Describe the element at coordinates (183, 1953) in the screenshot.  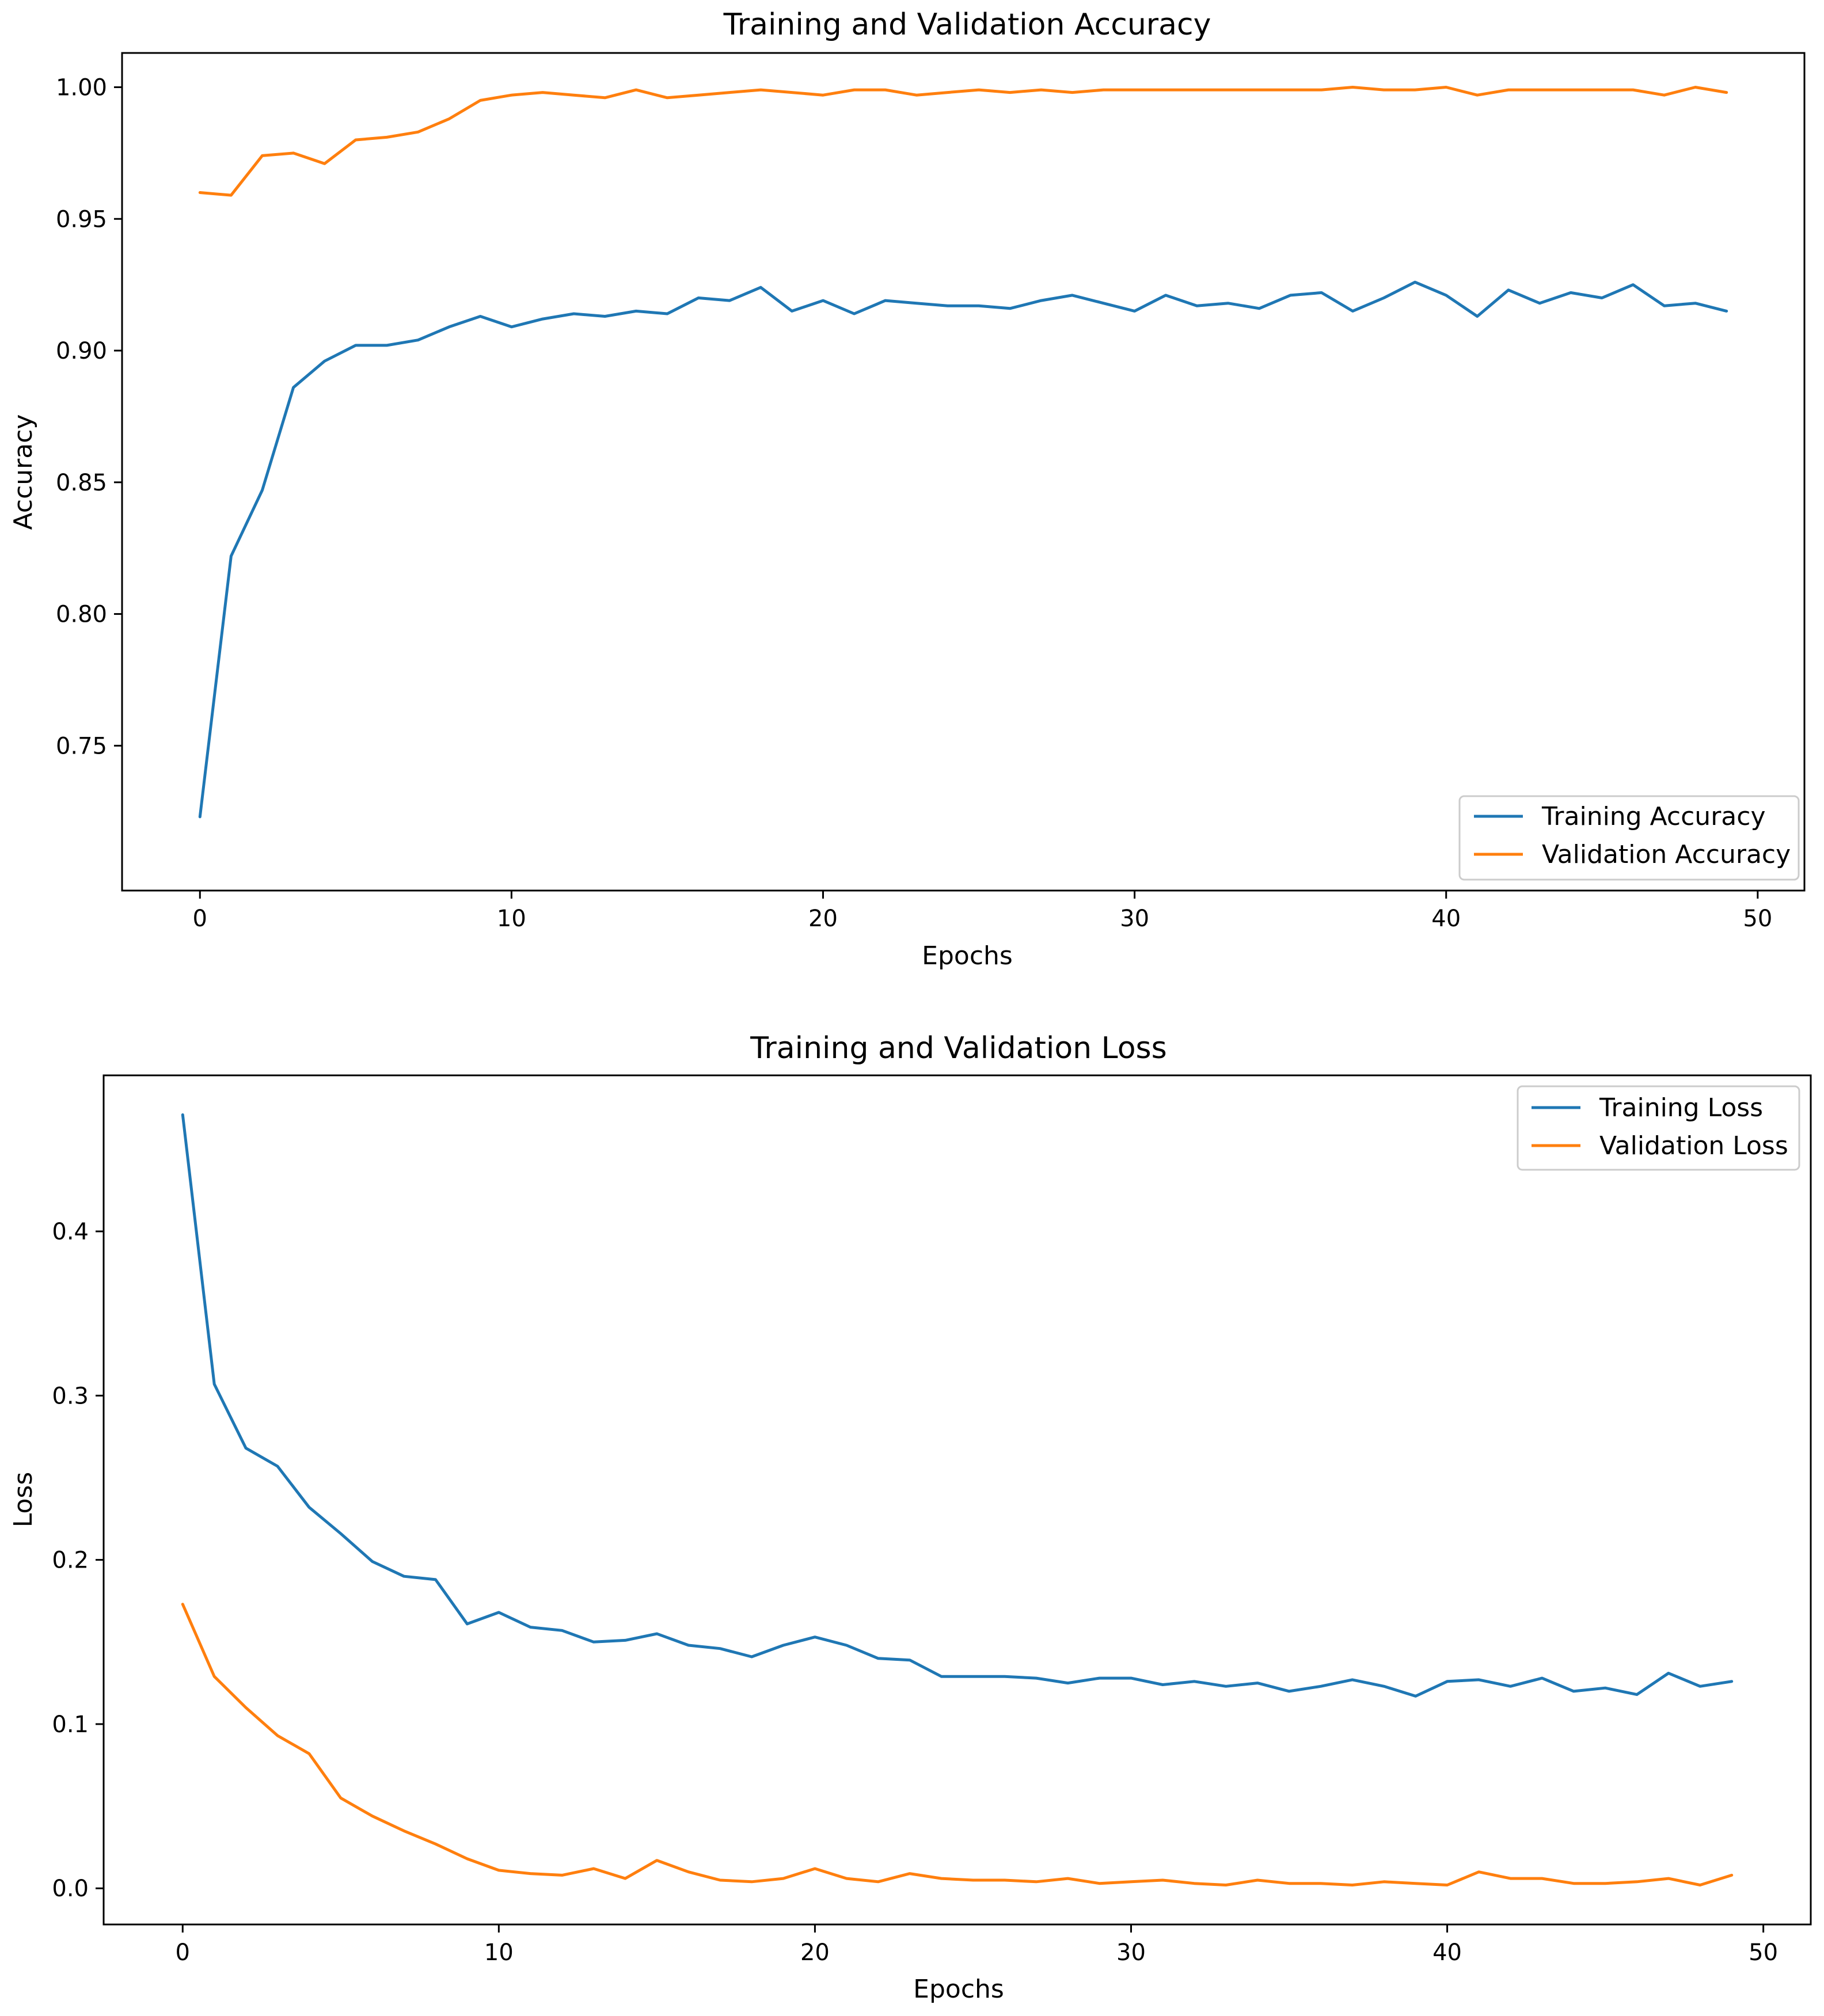
I see `loss-x-tick-label: 0` at that location.